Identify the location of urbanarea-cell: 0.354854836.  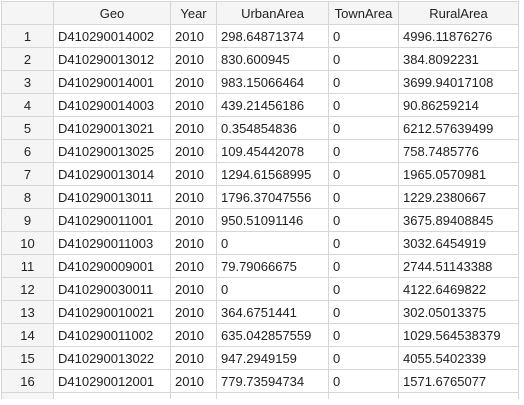
(272, 128).